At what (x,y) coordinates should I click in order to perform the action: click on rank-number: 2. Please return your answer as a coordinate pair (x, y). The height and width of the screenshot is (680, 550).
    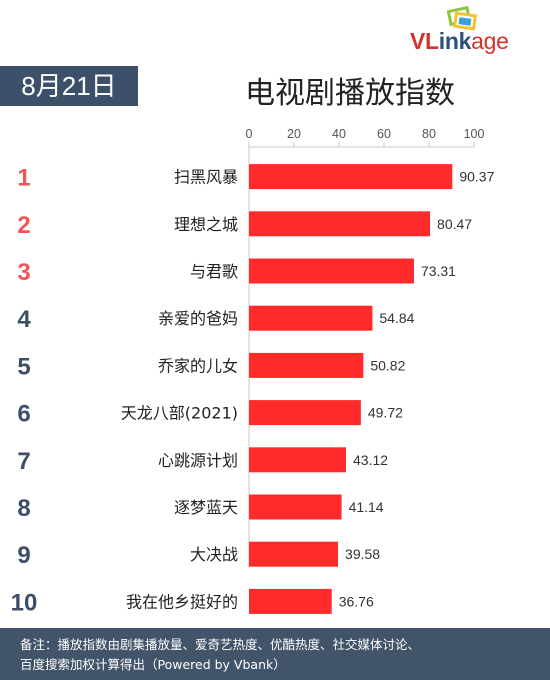
    Looking at the image, I should click on (23, 225).